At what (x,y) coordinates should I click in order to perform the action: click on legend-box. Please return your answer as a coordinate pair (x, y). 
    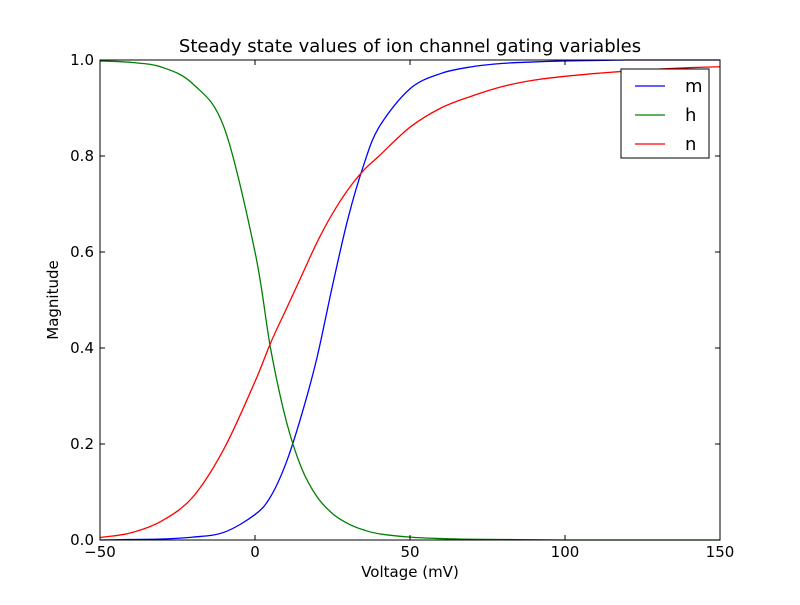
    Looking at the image, I should click on (665, 113).